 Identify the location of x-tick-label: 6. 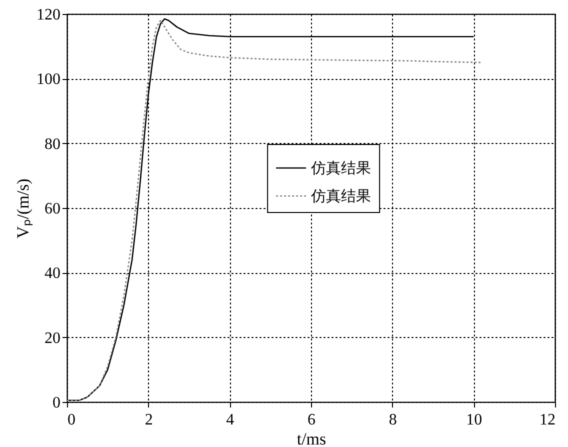
(312, 420).